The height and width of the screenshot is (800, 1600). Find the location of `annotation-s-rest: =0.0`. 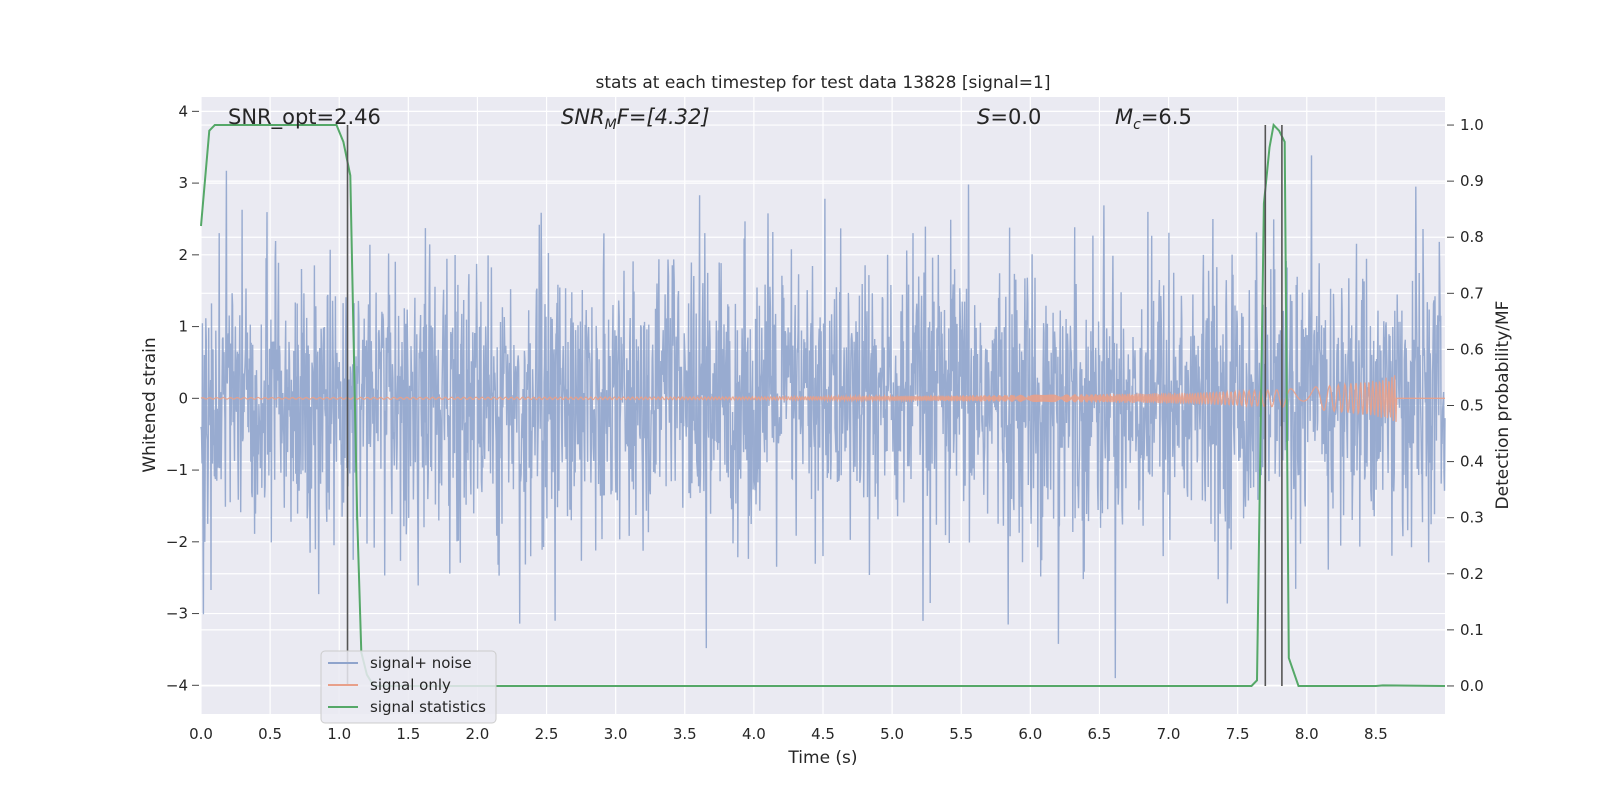

annotation-s-rest: =0.0 is located at coordinates (1015, 117).